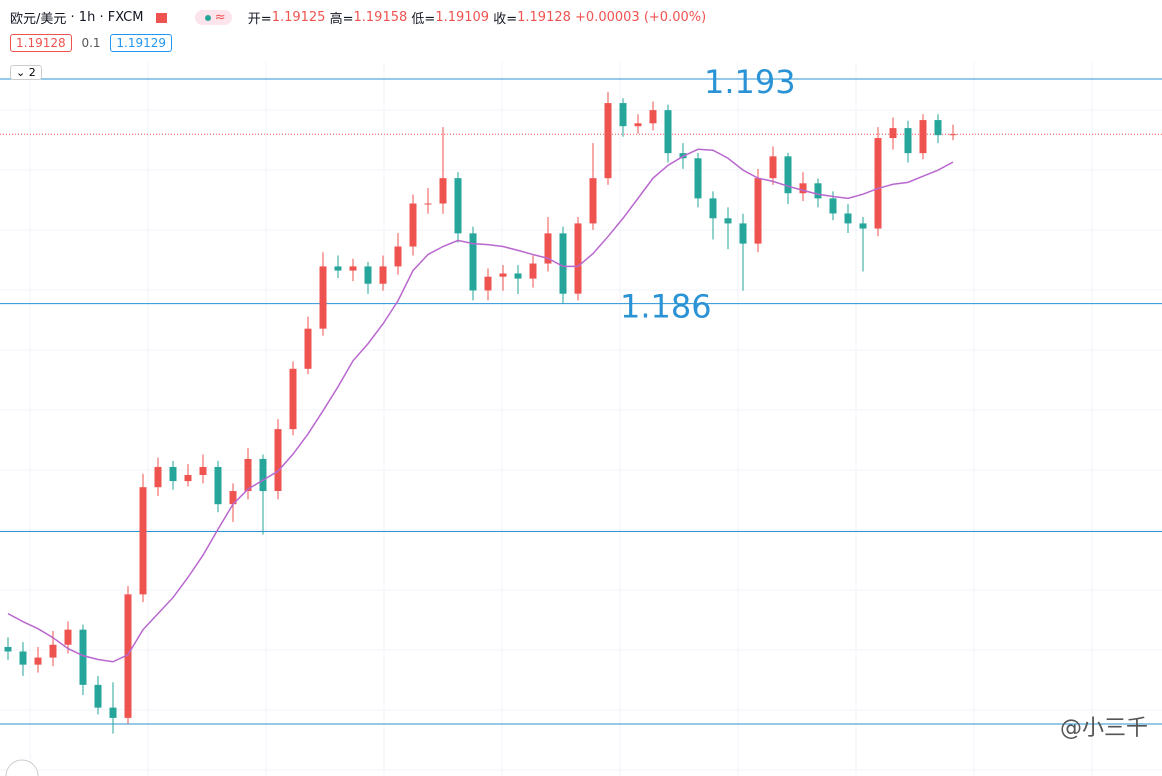 The height and width of the screenshot is (776, 1162). What do you see at coordinates (607, 17) in the screenshot?
I see `change: +0.00003` at bounding box center [607, 17].